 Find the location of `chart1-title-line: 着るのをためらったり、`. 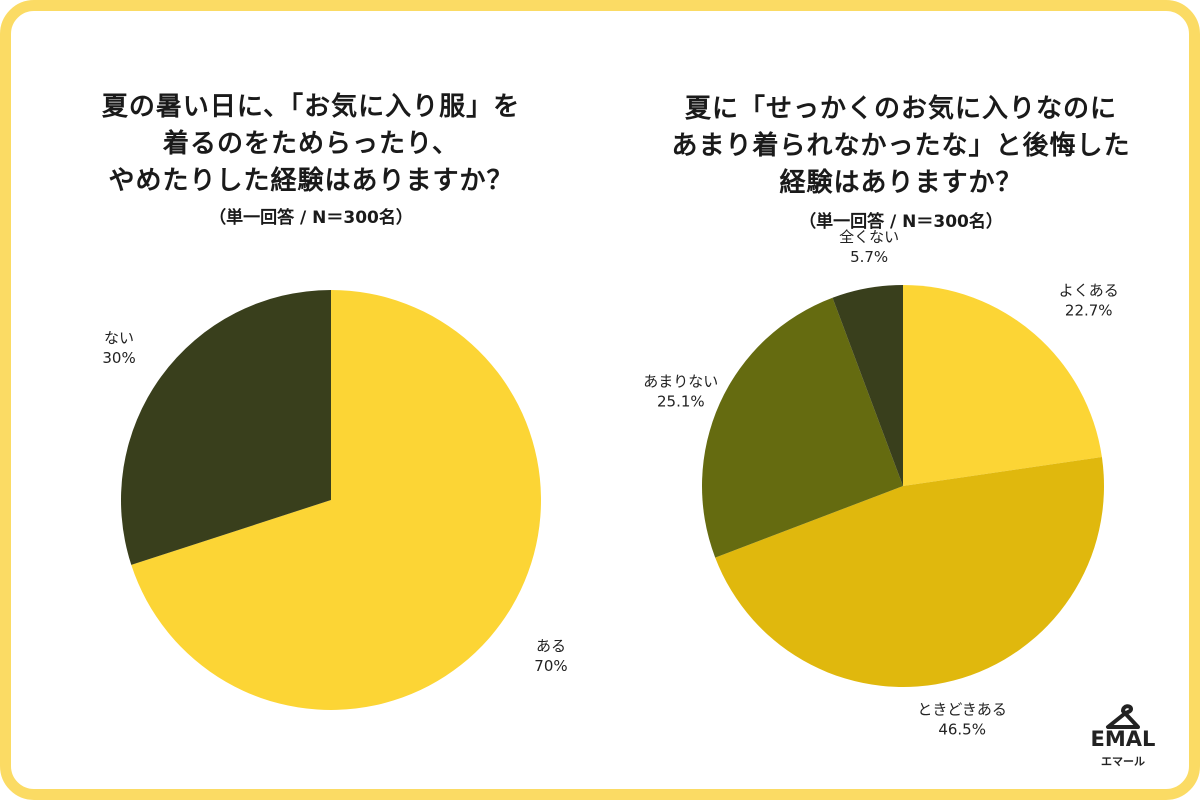

chart1-title-line: 着るのをためらったり、 is located at coordinates (311, 144).